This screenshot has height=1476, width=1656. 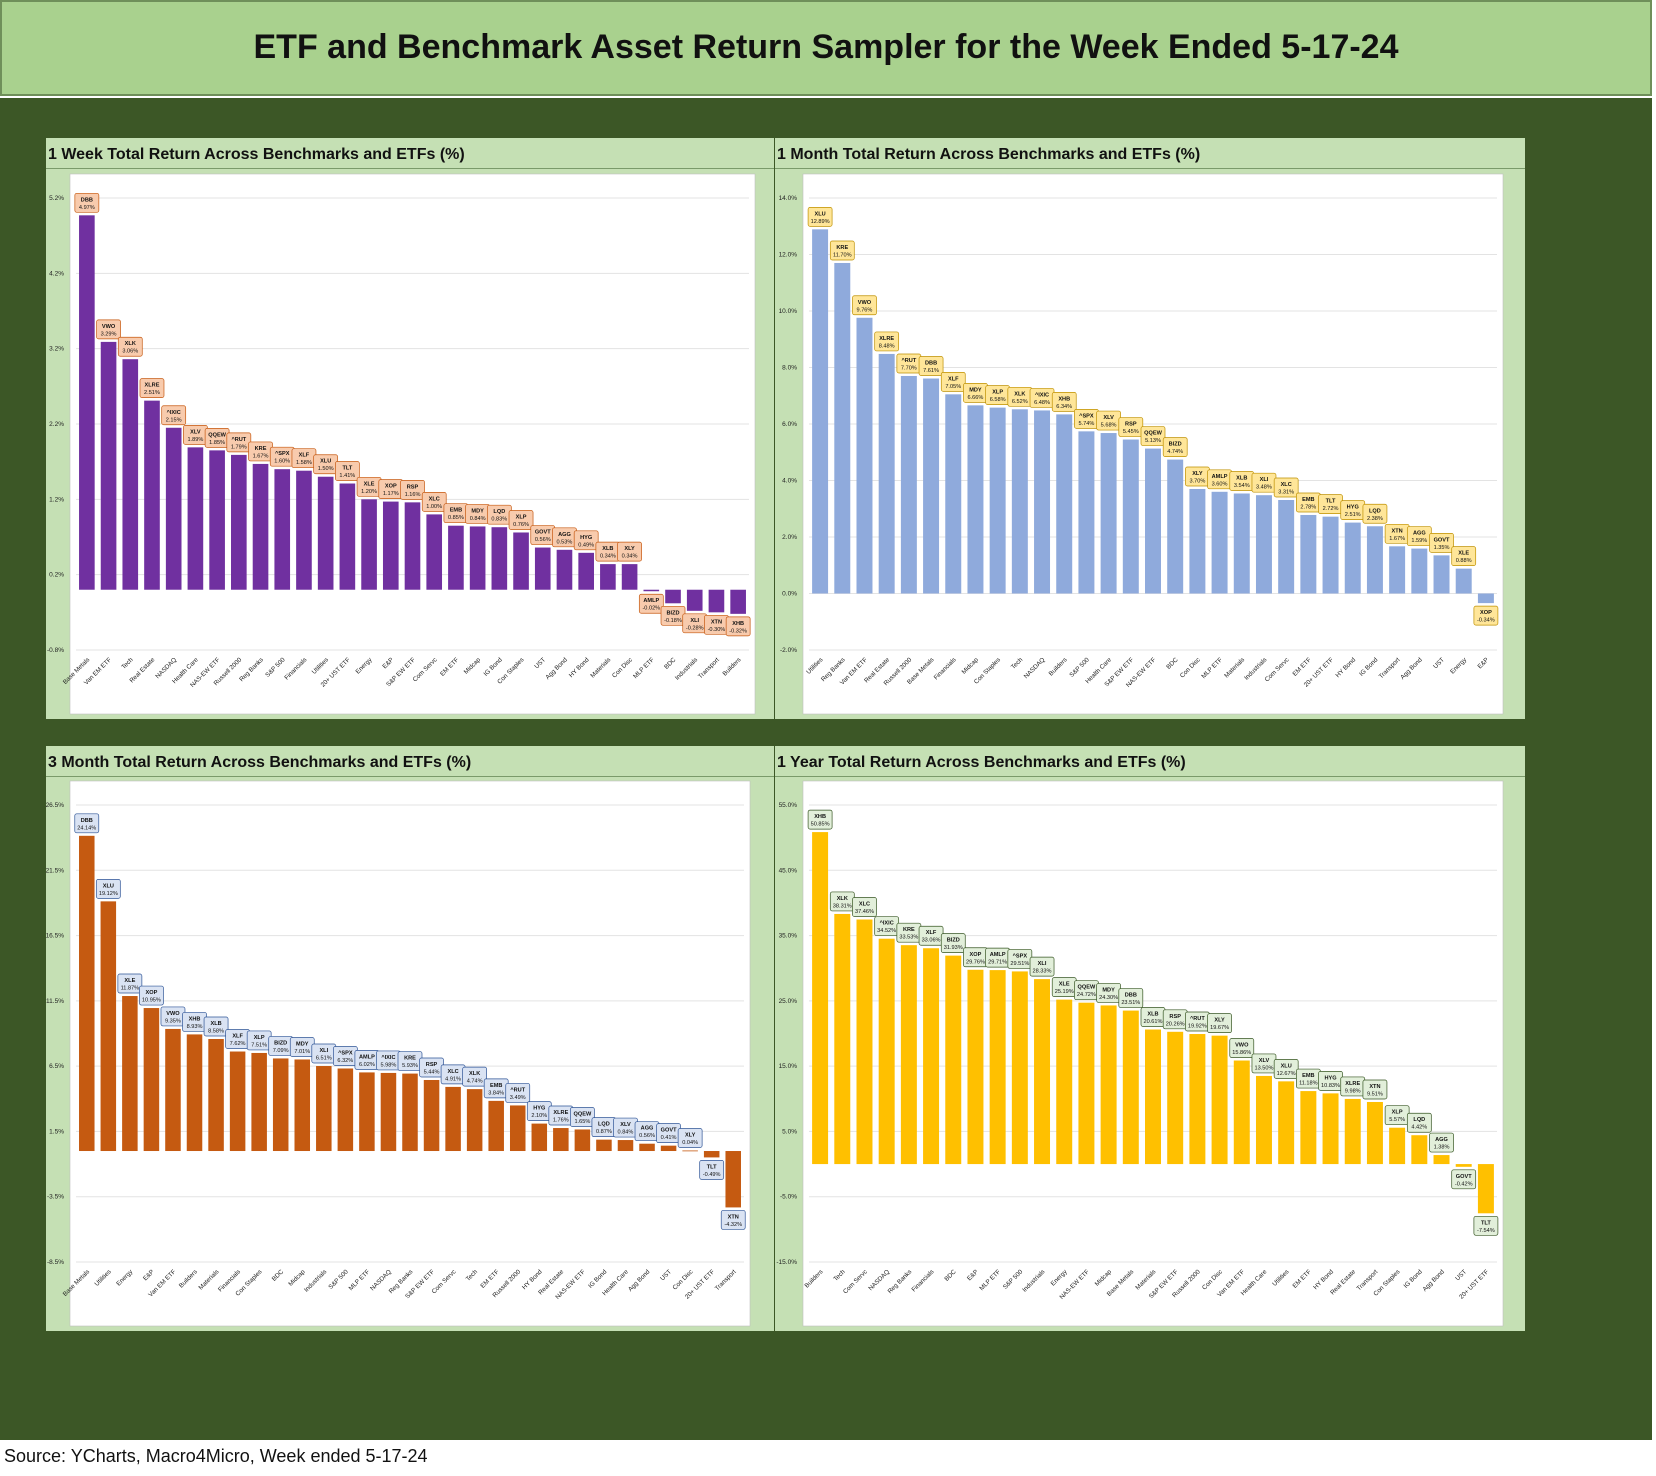 I want to click on y-tick-label: 0.0%, so click(x=789, y=594).